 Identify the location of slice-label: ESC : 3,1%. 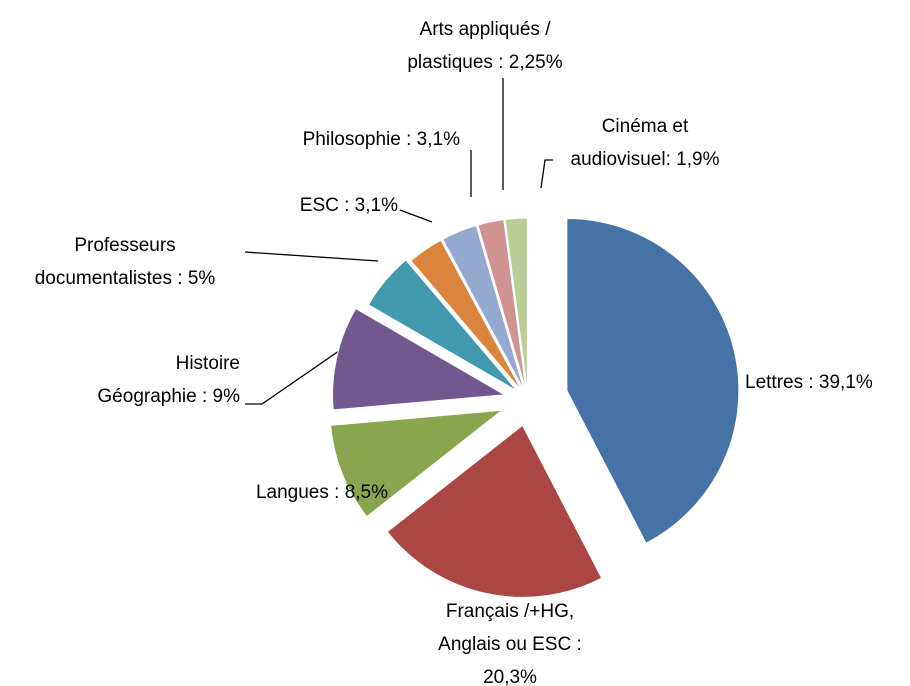
(349, 205).